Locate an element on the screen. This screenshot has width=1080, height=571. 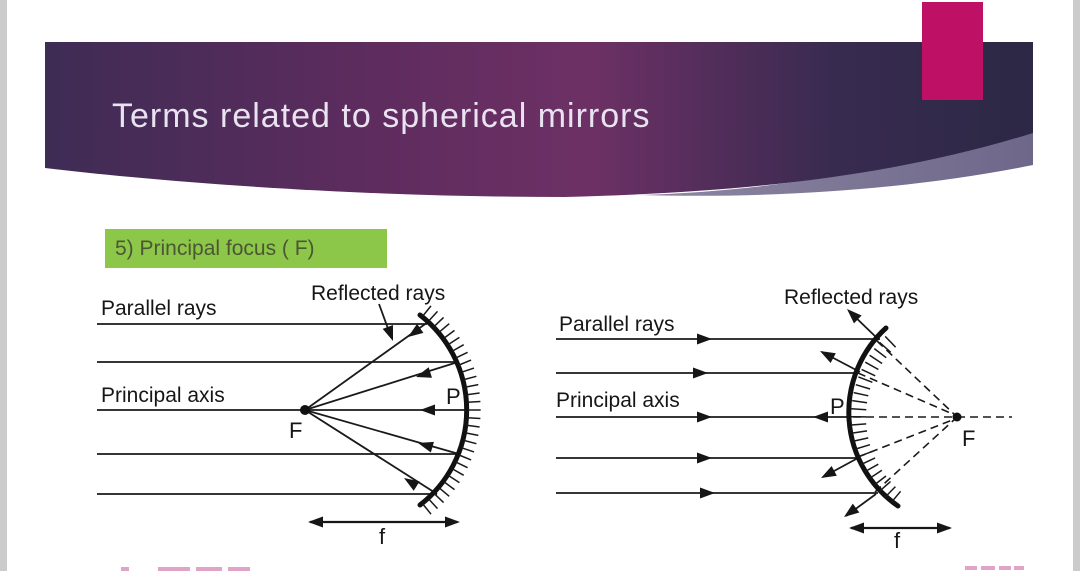
virtual-focus-point is located at coordinates (957, 417).